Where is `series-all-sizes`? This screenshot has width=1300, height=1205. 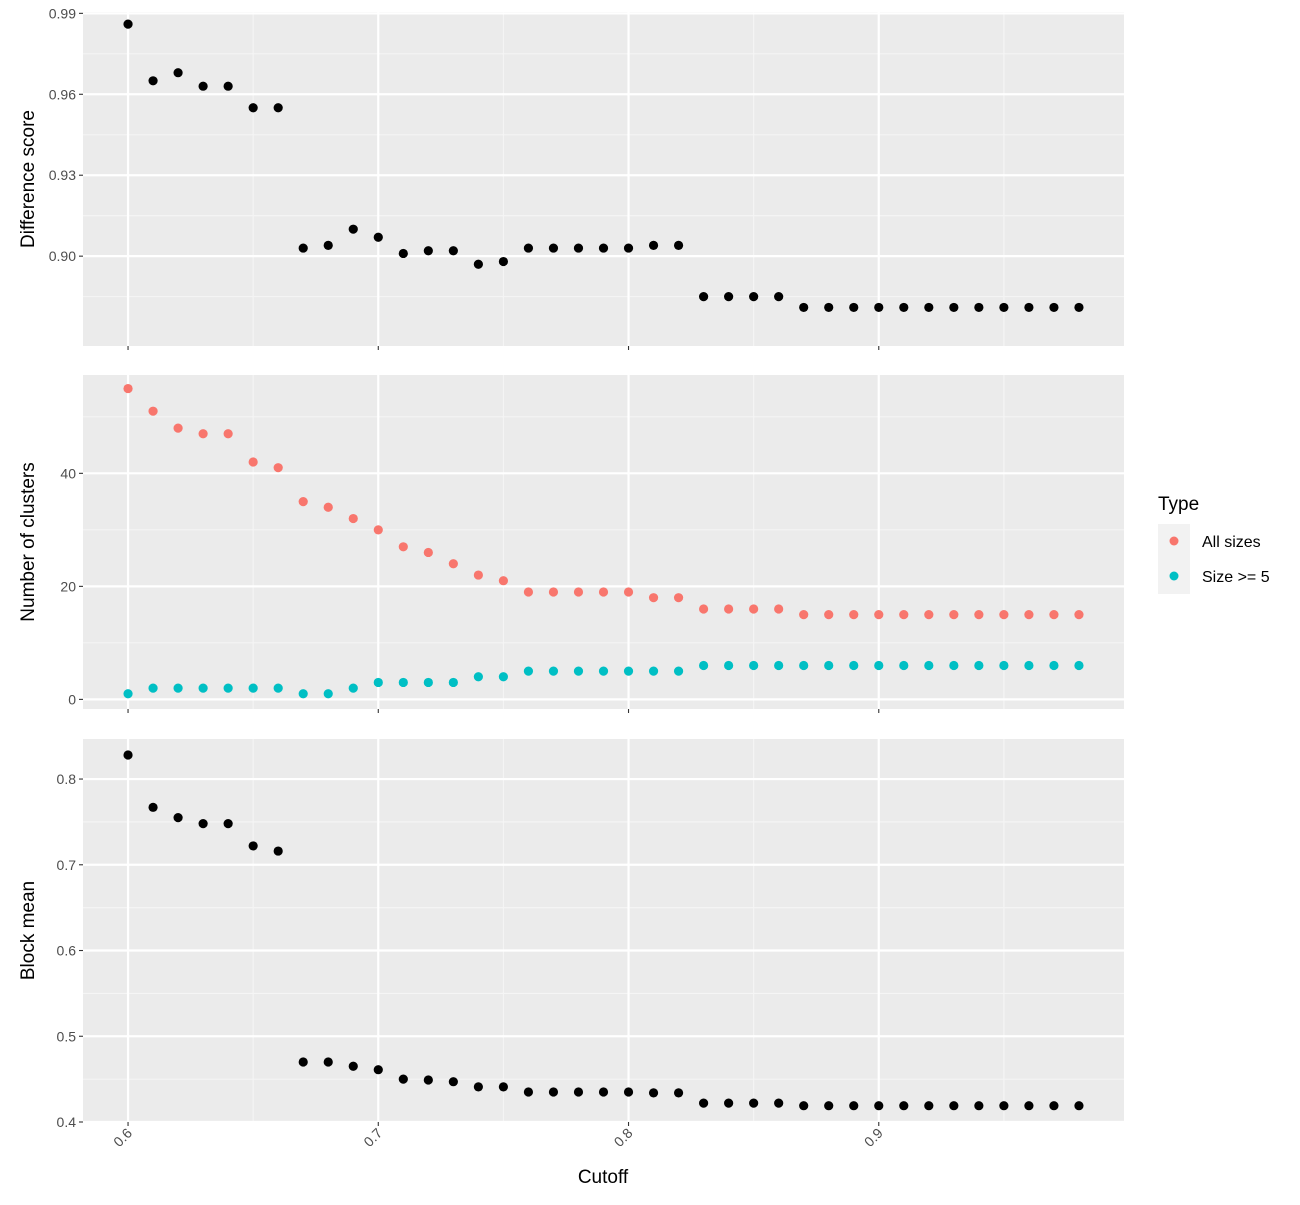 series-all-sizes is located at coordinates (603, 501).